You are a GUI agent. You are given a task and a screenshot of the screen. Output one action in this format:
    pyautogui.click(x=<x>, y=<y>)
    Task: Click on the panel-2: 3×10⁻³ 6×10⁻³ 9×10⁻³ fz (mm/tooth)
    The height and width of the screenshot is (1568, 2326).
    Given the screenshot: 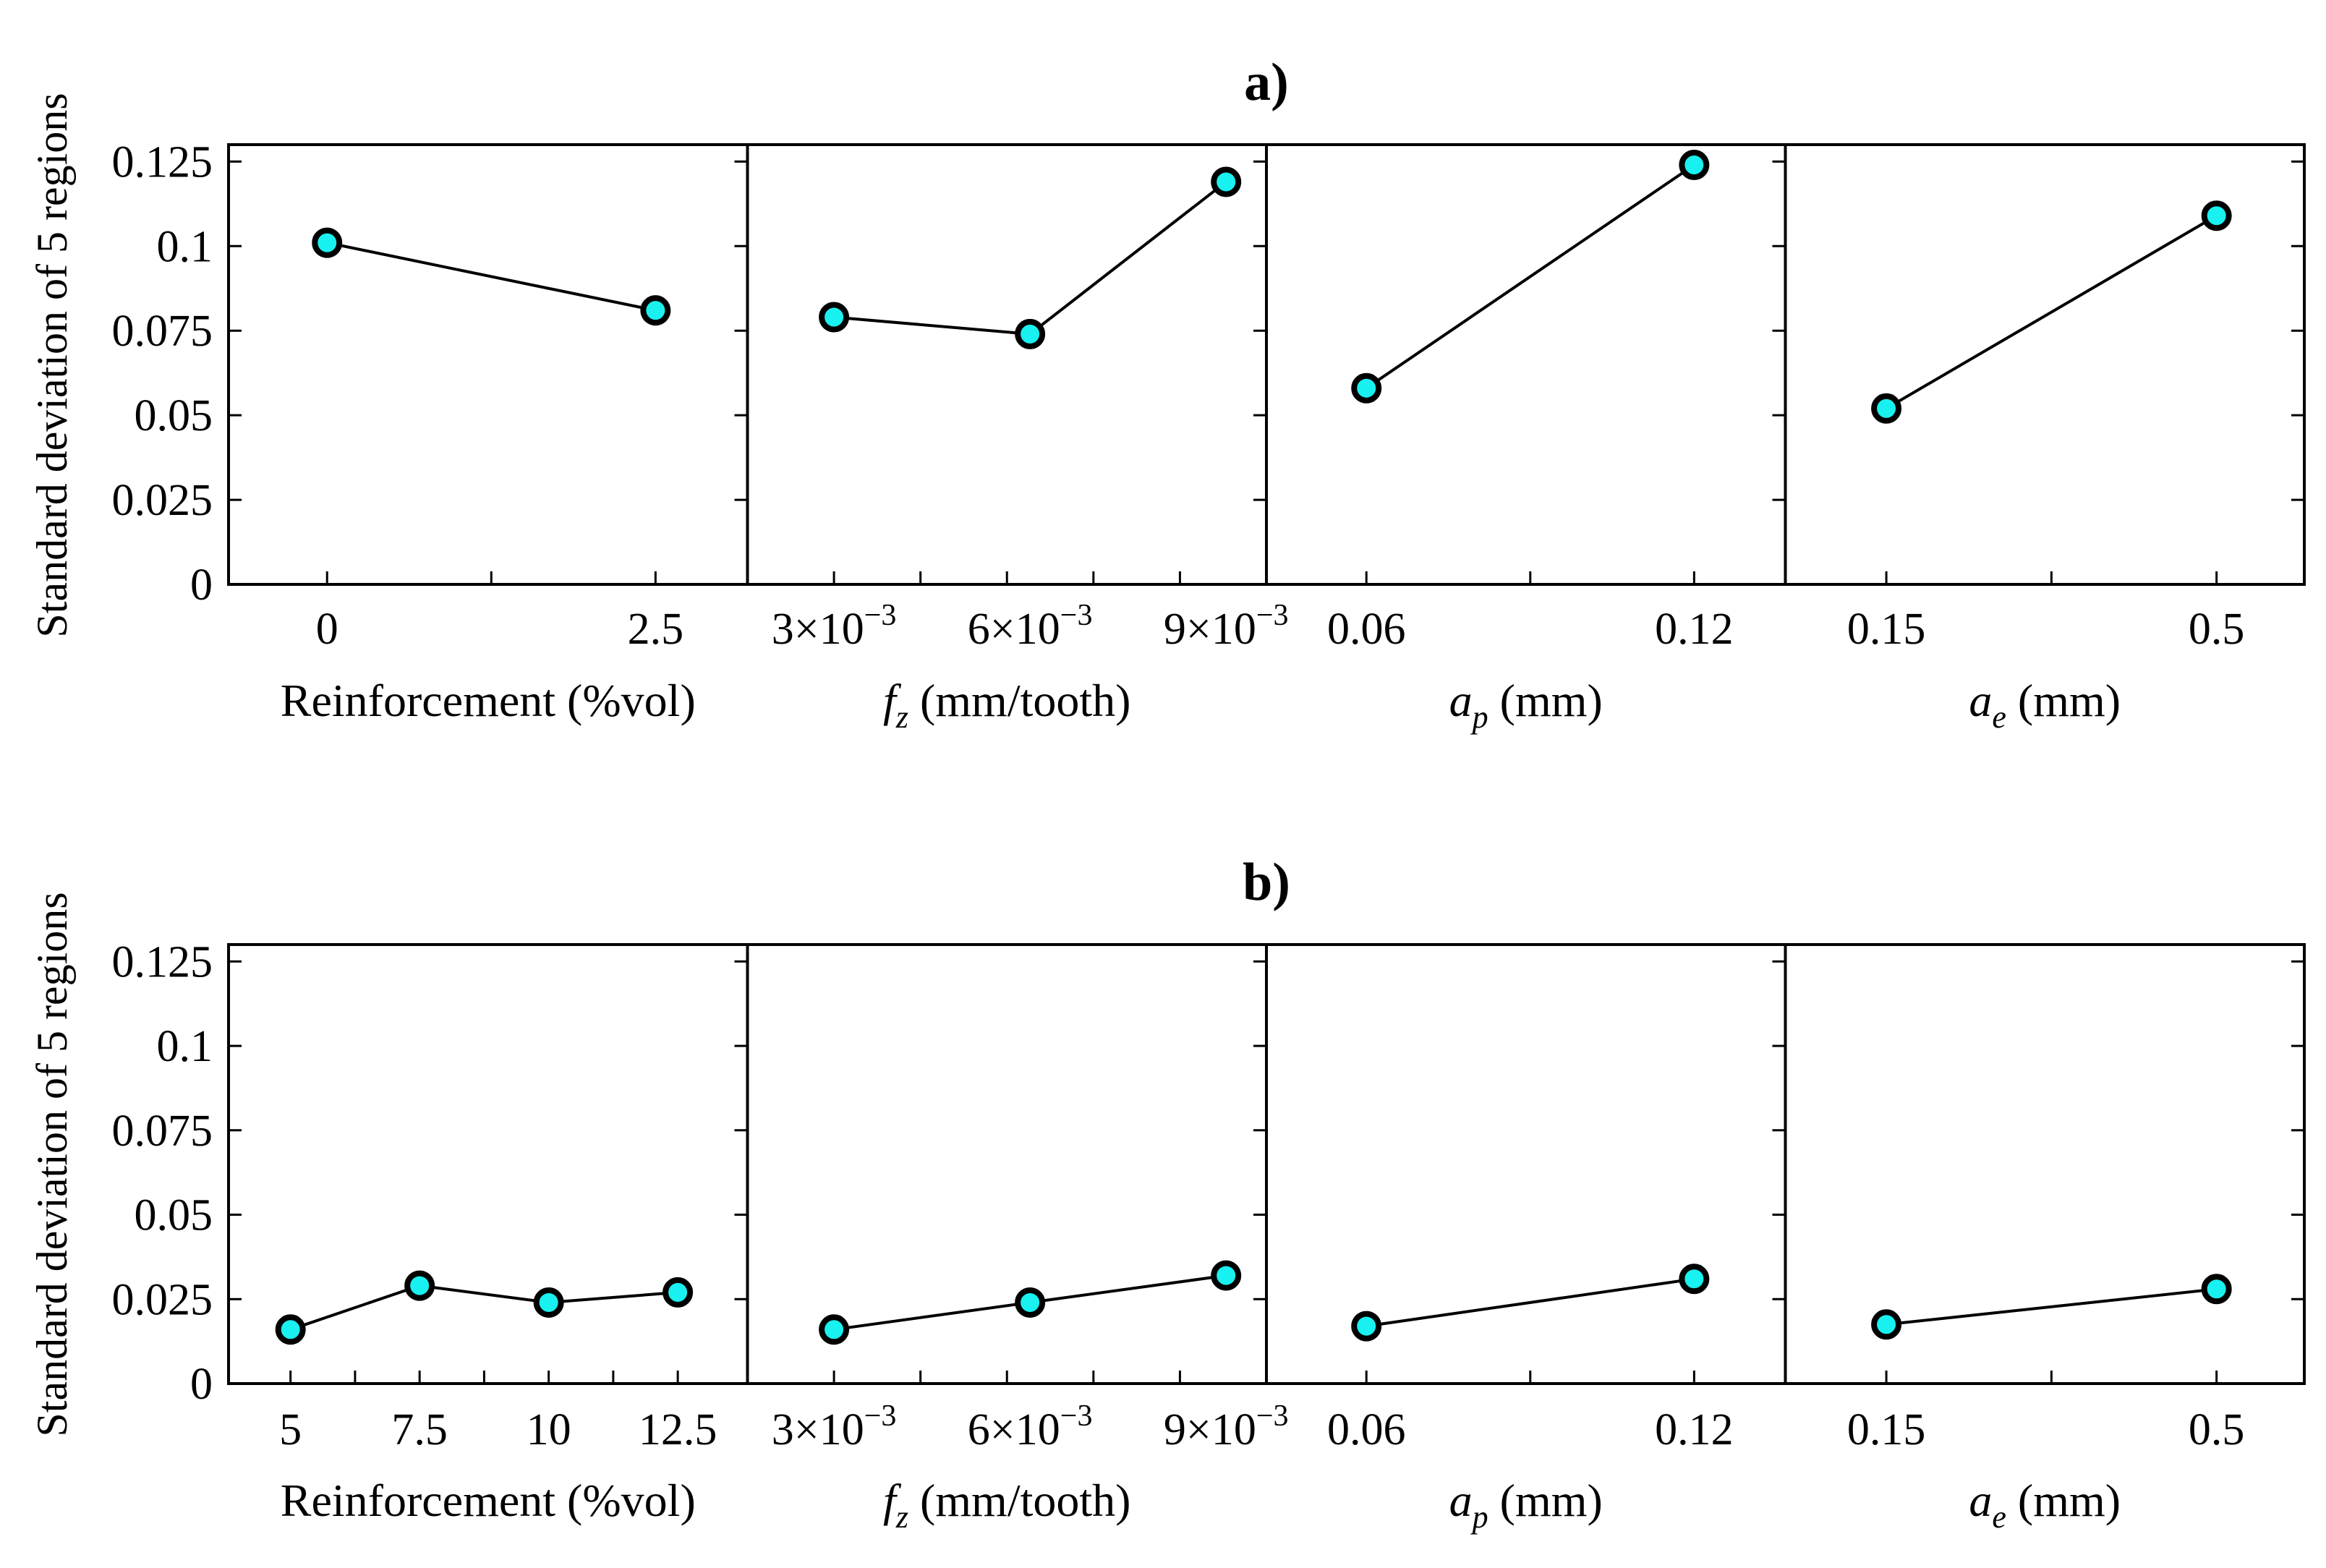 What is the action you would take?
    pyautogui.click(x=1017, y=1239)
    